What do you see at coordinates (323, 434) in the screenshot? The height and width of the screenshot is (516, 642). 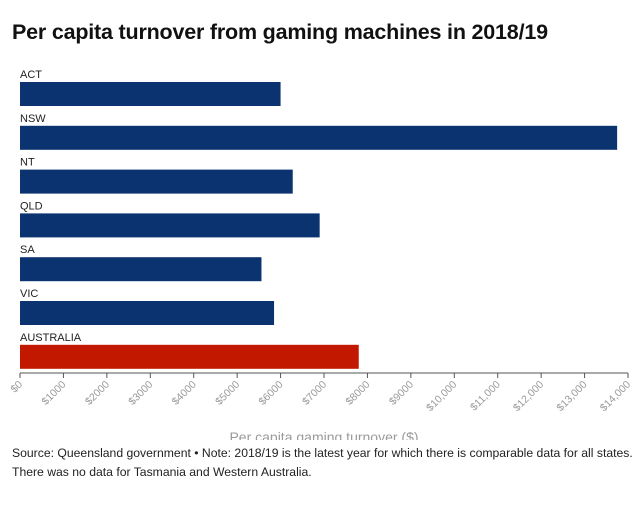 I see `x-axis-title: Per capita gaming turnover ($)` at bounding box center [323, 434].